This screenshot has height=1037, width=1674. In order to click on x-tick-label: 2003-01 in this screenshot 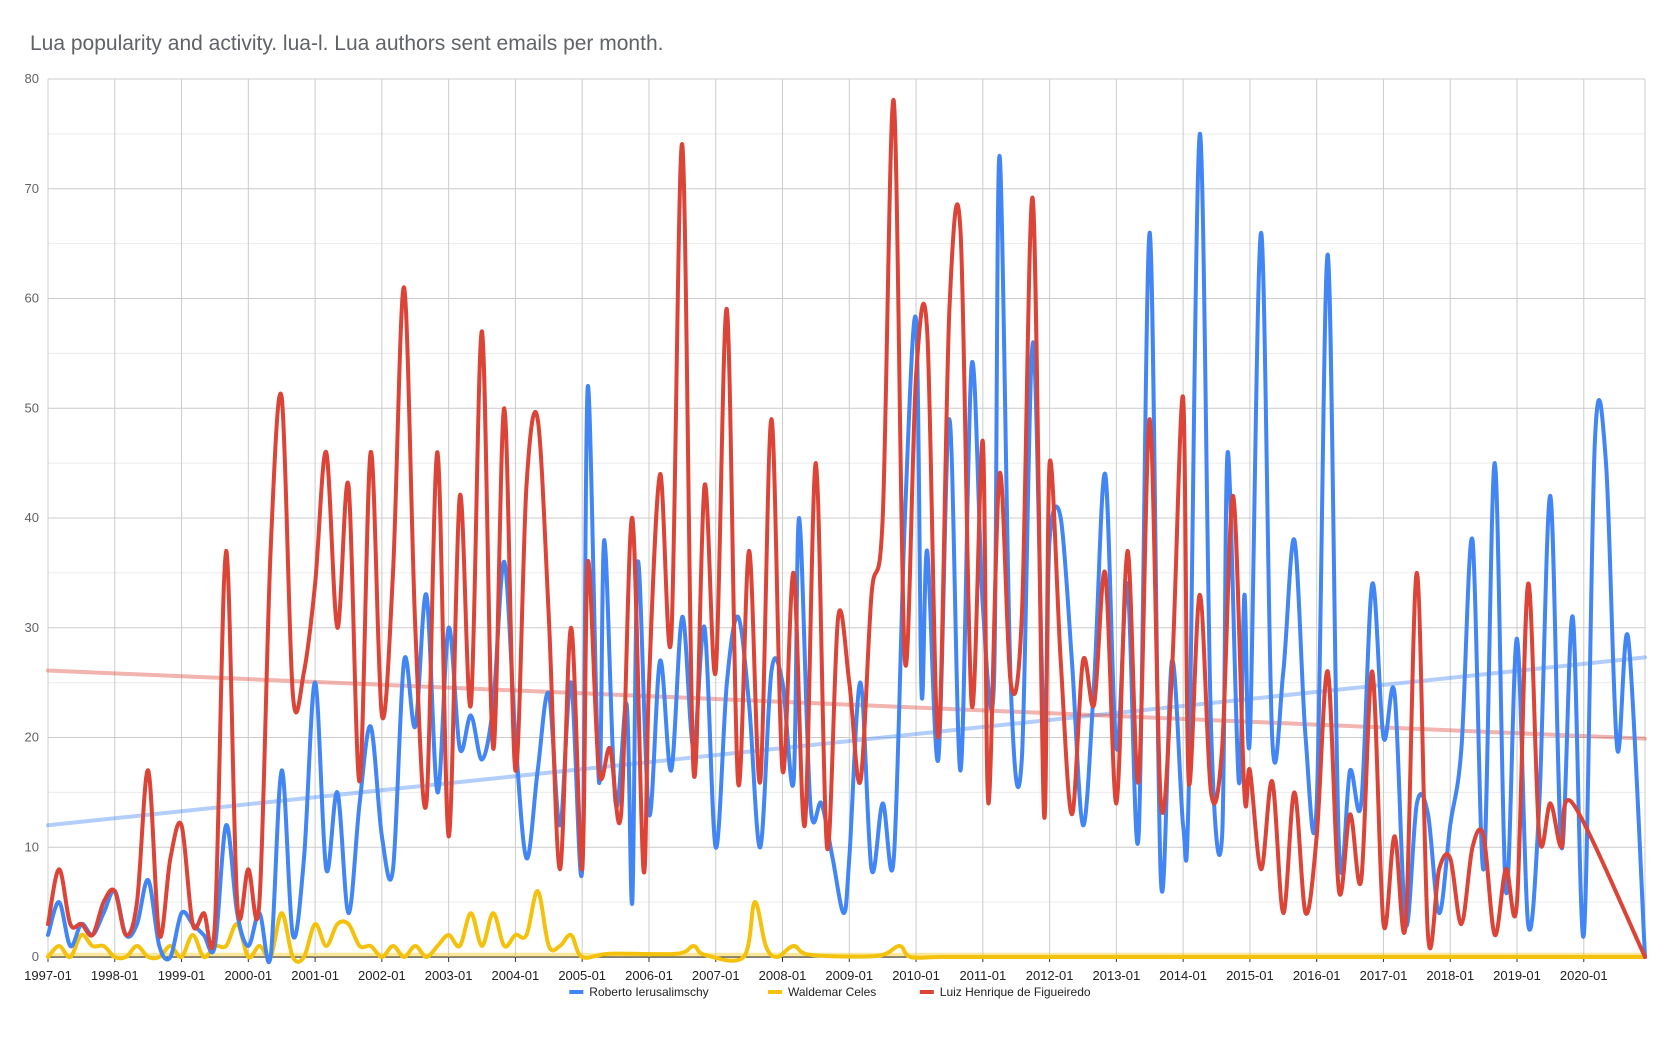, I will do `click(449, 975)`.